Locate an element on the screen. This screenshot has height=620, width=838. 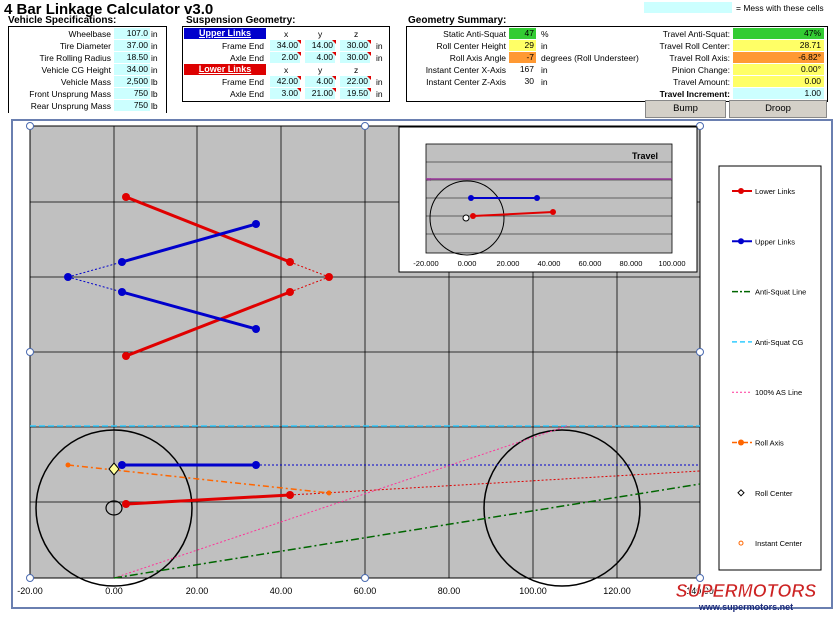
x-tick-label: 140.00 is located at coordinates (700, 591).